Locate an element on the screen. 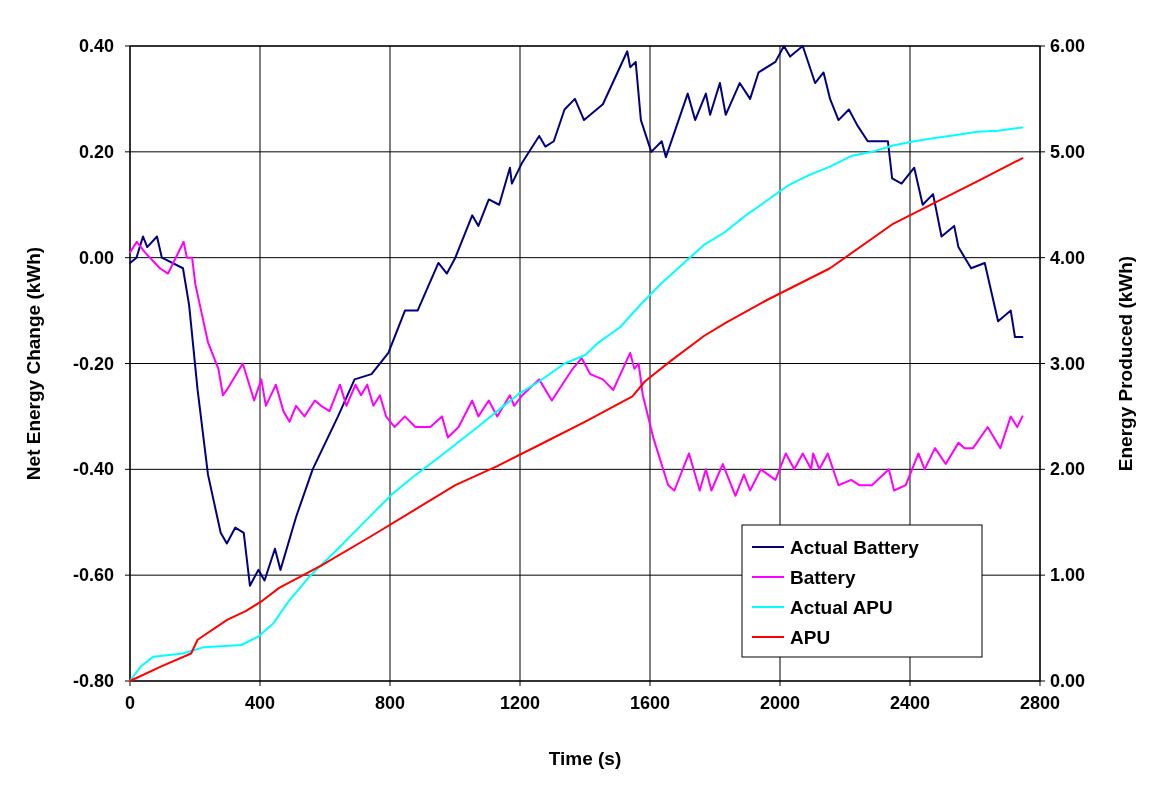 The height and width of the screenshot is (793, 1154). legend-label: APU is located at coordinates (810, 637).